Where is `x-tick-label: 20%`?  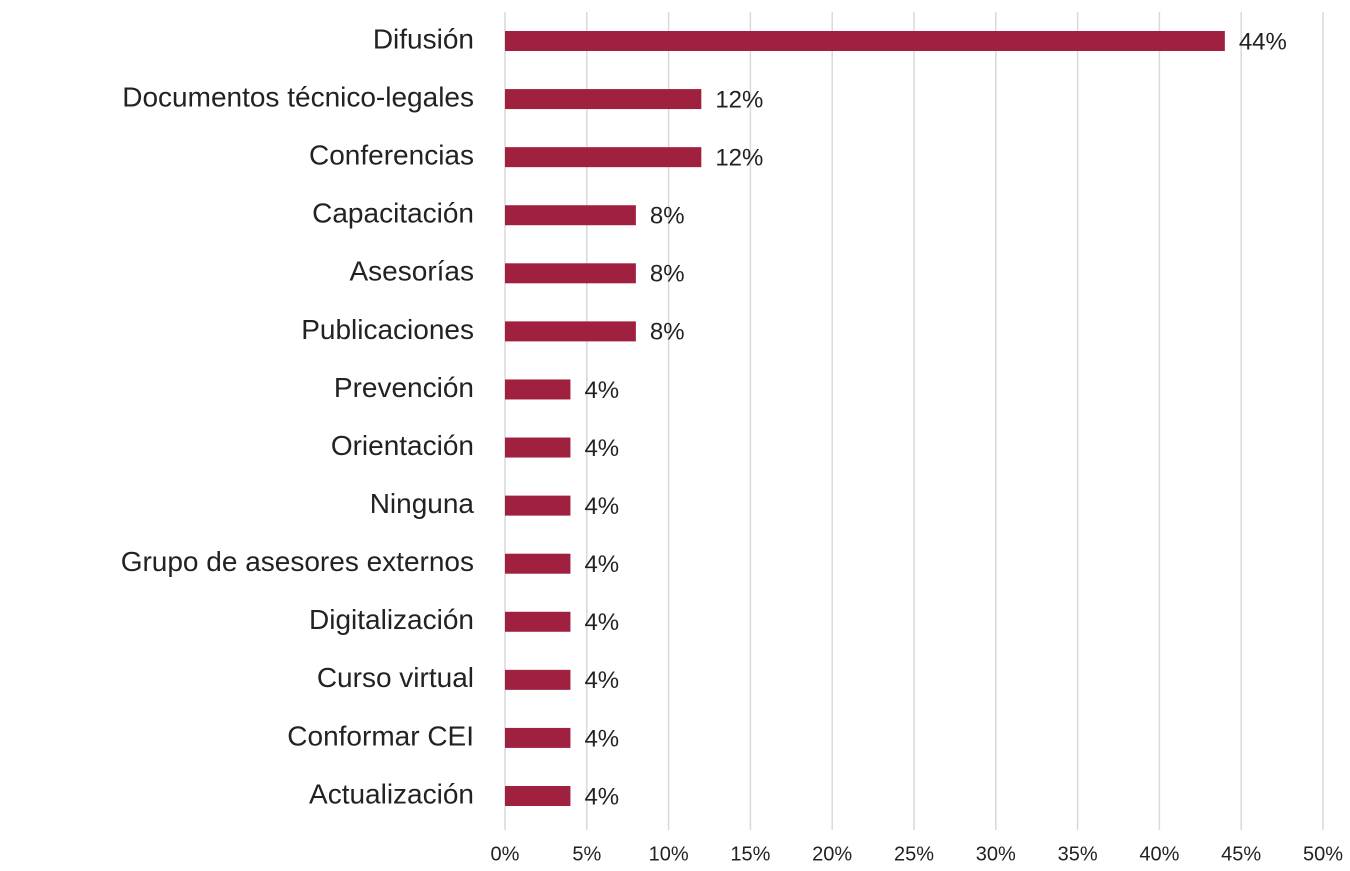 x-tick-label: 20% is located at coordinates (832, 854).